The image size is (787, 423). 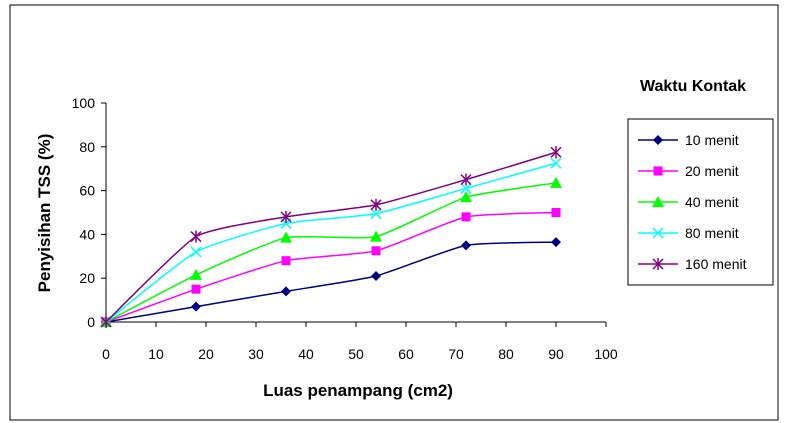 What do you see at coordinates (406, 354) in the screenshot?
I see `x-tick-label: 60` at bounding box center [406, 354].